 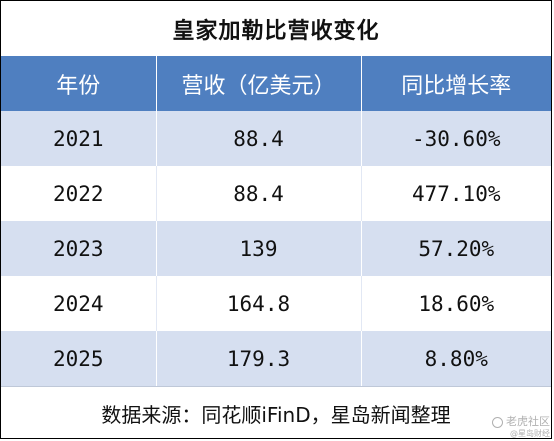 I want to click on cell-year: 2023, so click(x=79, y=248).